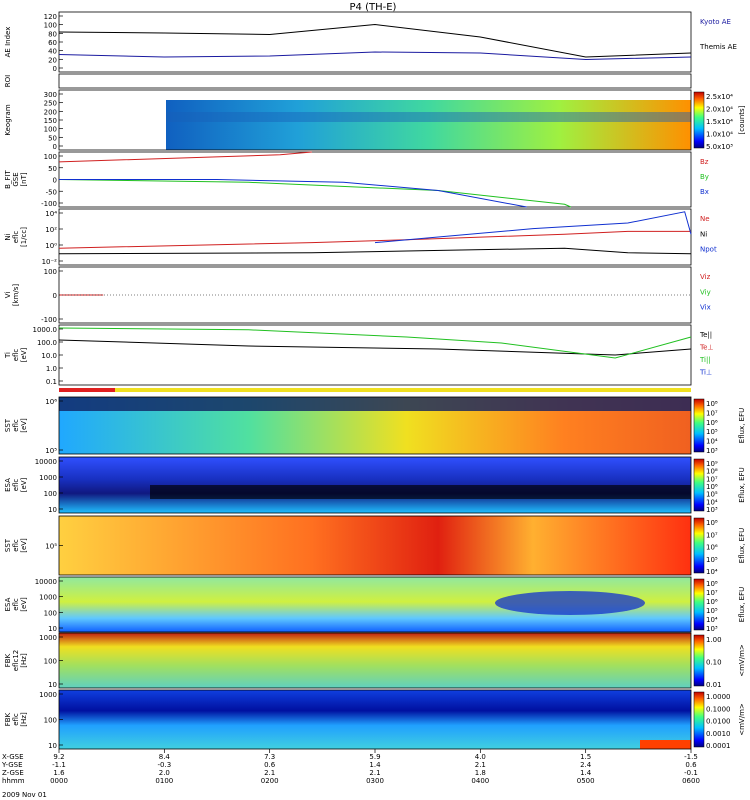 This screenshot has width=750, height=800. What do you see at coordinates (374, 239) in the screenshot?
I see `trace-ne` at bounding box center [374, 239].